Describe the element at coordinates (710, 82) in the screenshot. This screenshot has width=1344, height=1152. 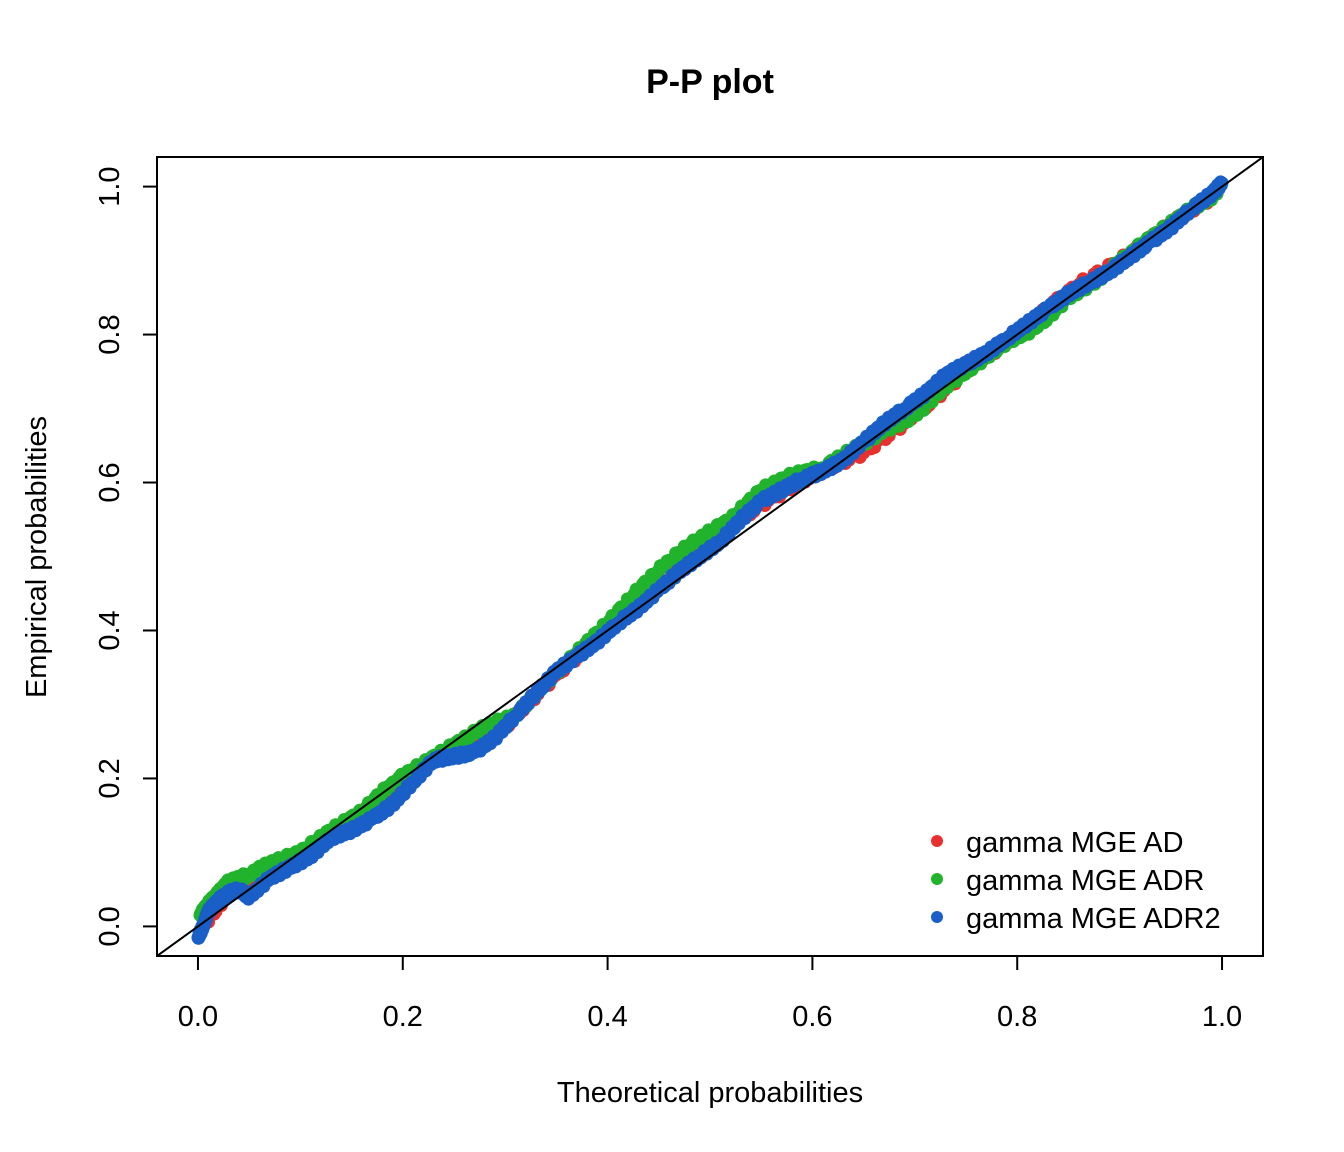
I see `chart-title: P-P plot` at that location.